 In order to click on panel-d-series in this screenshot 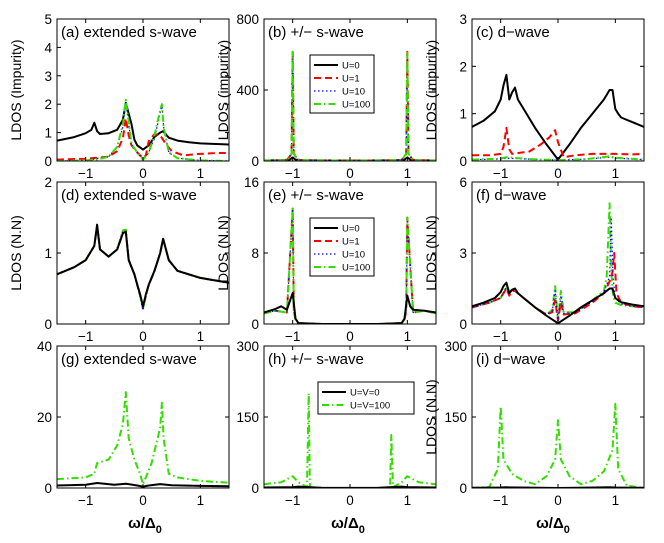, I will do `click(143, 266)`.